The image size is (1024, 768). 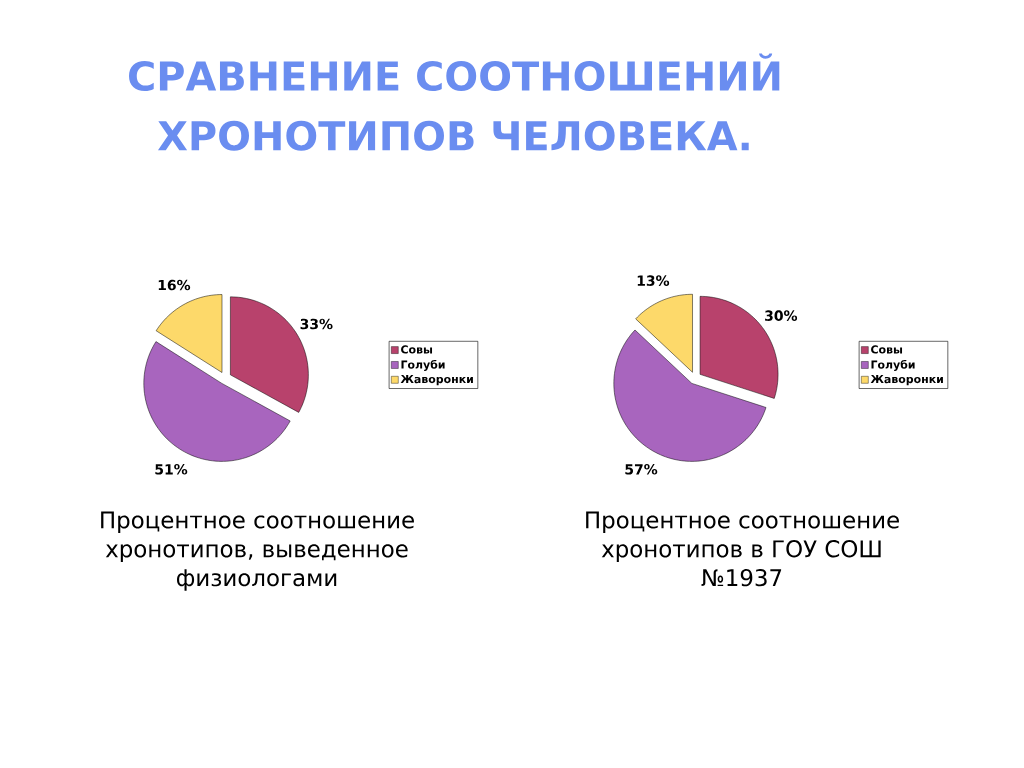 I want to click on data-label: 57%, so click(x=641, y=469).